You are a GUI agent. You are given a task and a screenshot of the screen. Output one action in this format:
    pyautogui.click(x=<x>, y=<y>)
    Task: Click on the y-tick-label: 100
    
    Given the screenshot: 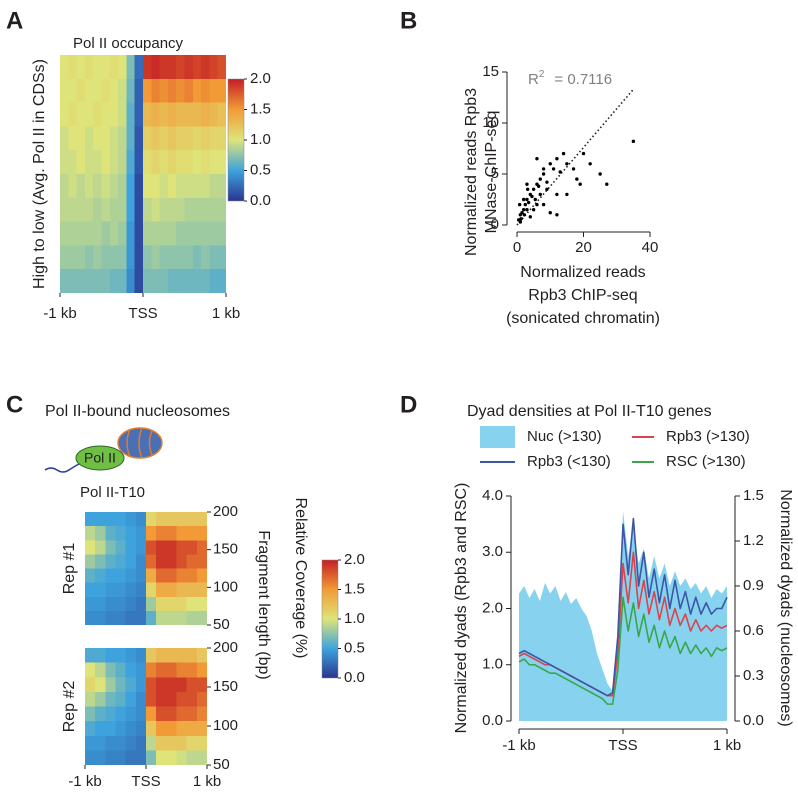 What is the action you would take?
    pyautogui.click(x=225, y=586)
    